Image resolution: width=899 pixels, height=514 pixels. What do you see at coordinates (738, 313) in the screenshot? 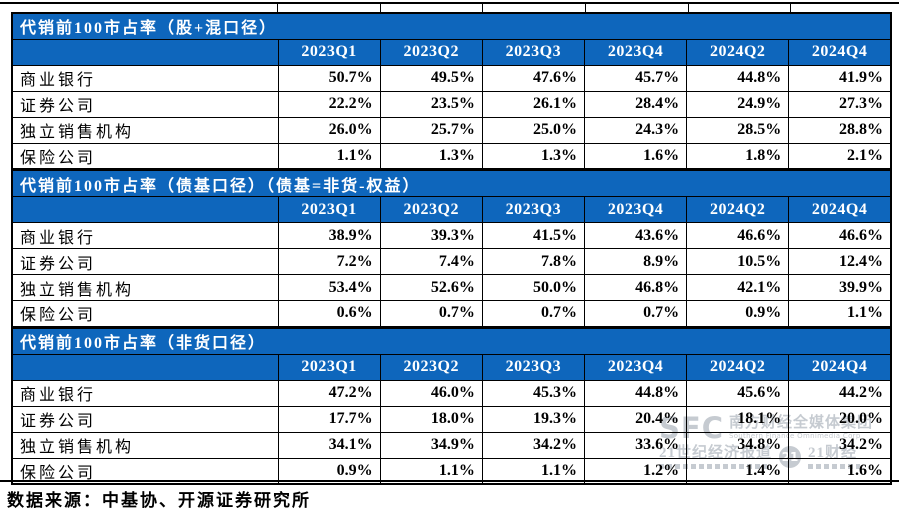
I see `cell-value: 0.9%` at bounding box center [738, 313].